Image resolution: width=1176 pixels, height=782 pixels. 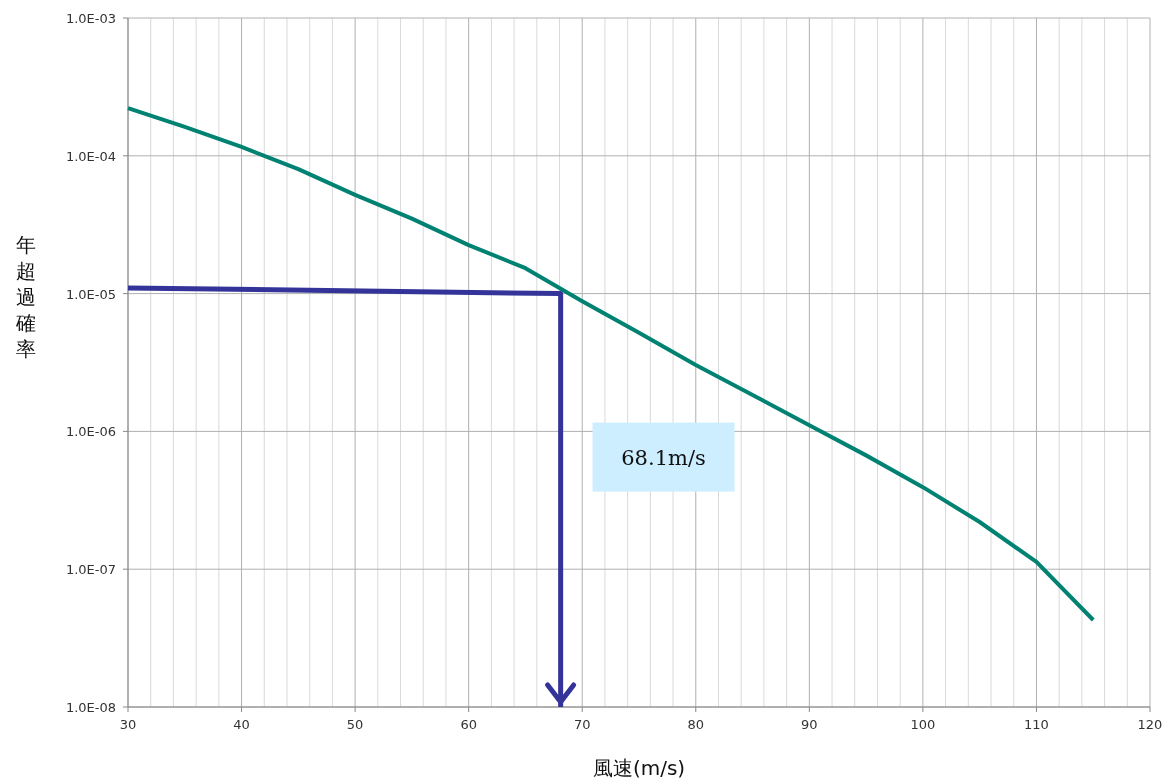 I want to click on y-tick-label: 1.0E-03, so click(x=90, y=18).